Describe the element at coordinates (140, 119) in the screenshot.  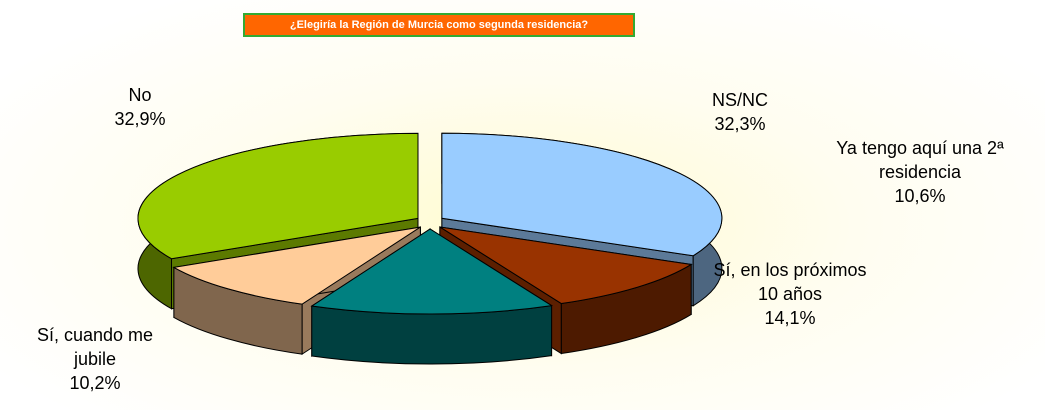
I see `value-label: 32,9%` at that location.